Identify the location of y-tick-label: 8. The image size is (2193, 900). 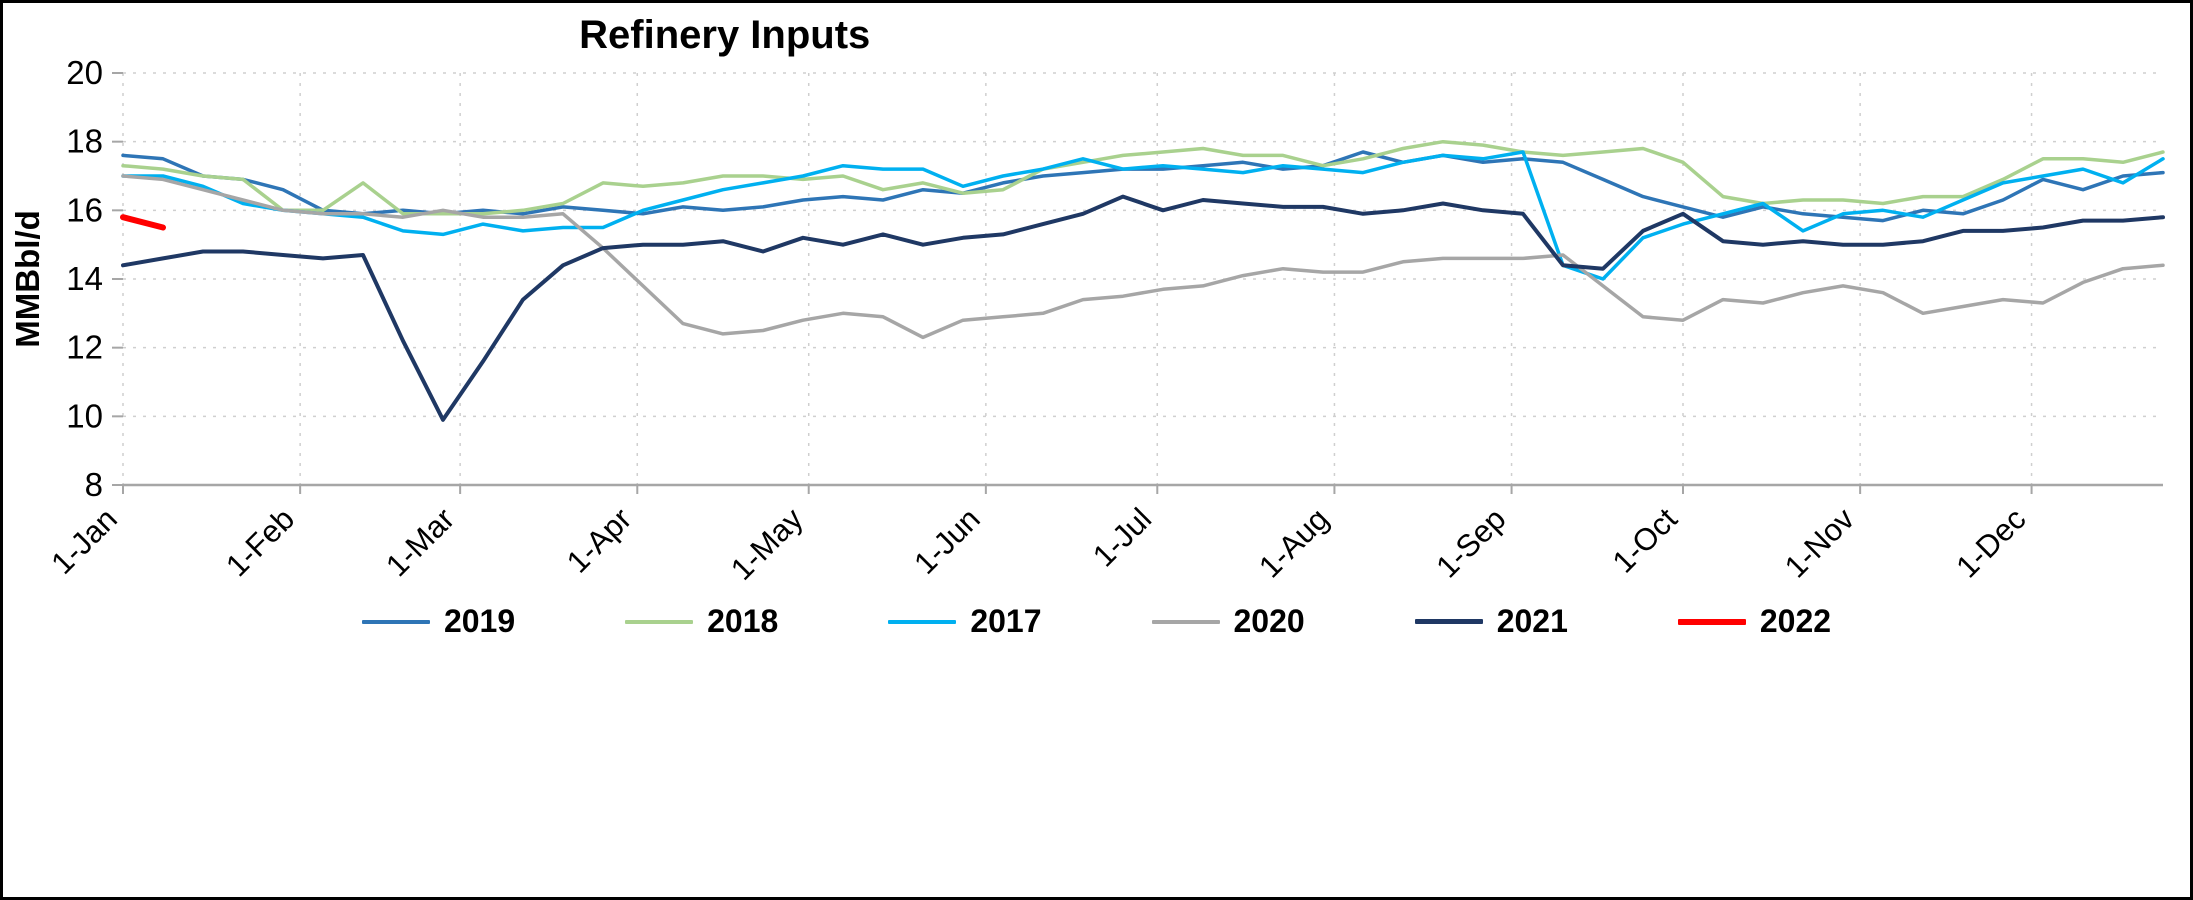
(94, 484).